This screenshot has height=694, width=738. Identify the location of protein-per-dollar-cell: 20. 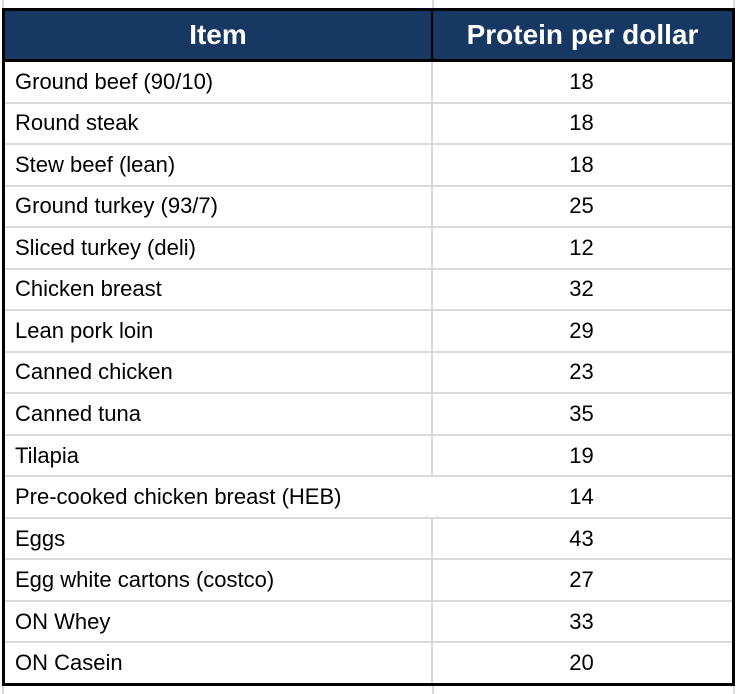
(581, 663).